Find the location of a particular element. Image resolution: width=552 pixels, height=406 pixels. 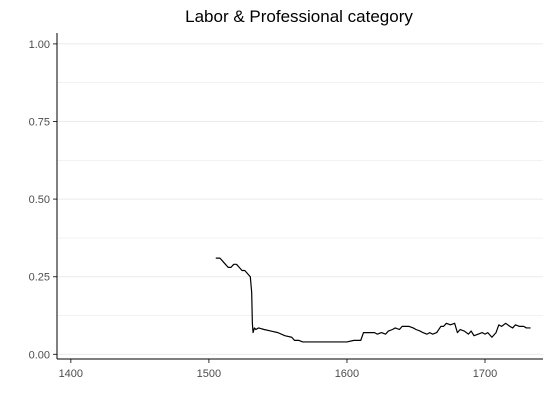

x-tick-label: 1500 is located at coordinates (209, 374).